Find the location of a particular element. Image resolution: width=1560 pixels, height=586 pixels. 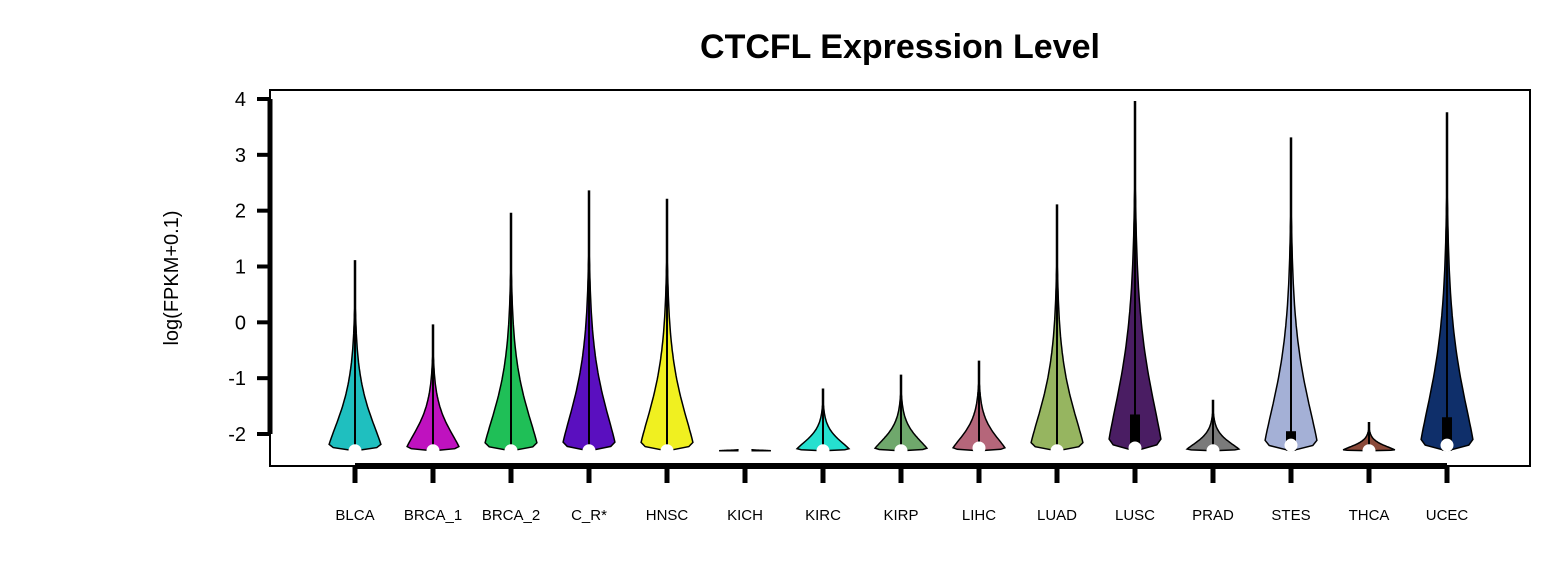

x-tick-label: PRAD is located at coordinates (1213, 515).